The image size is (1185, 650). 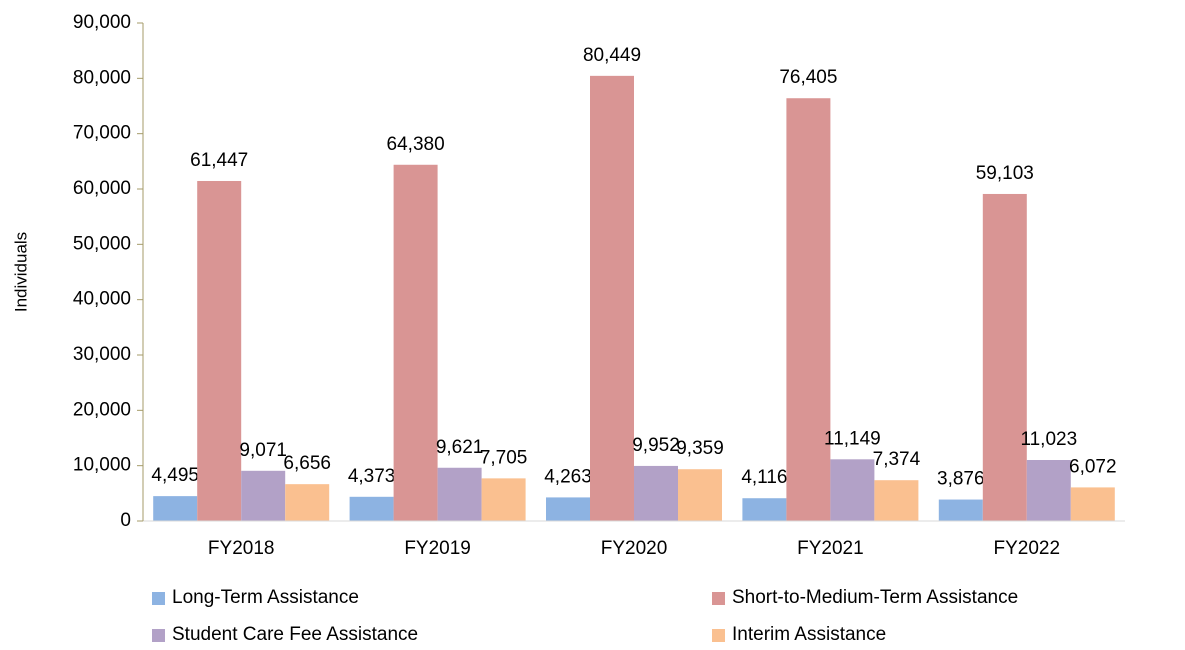 I want to click on y-axis-label: Individuals, so click(x=20, y=272).